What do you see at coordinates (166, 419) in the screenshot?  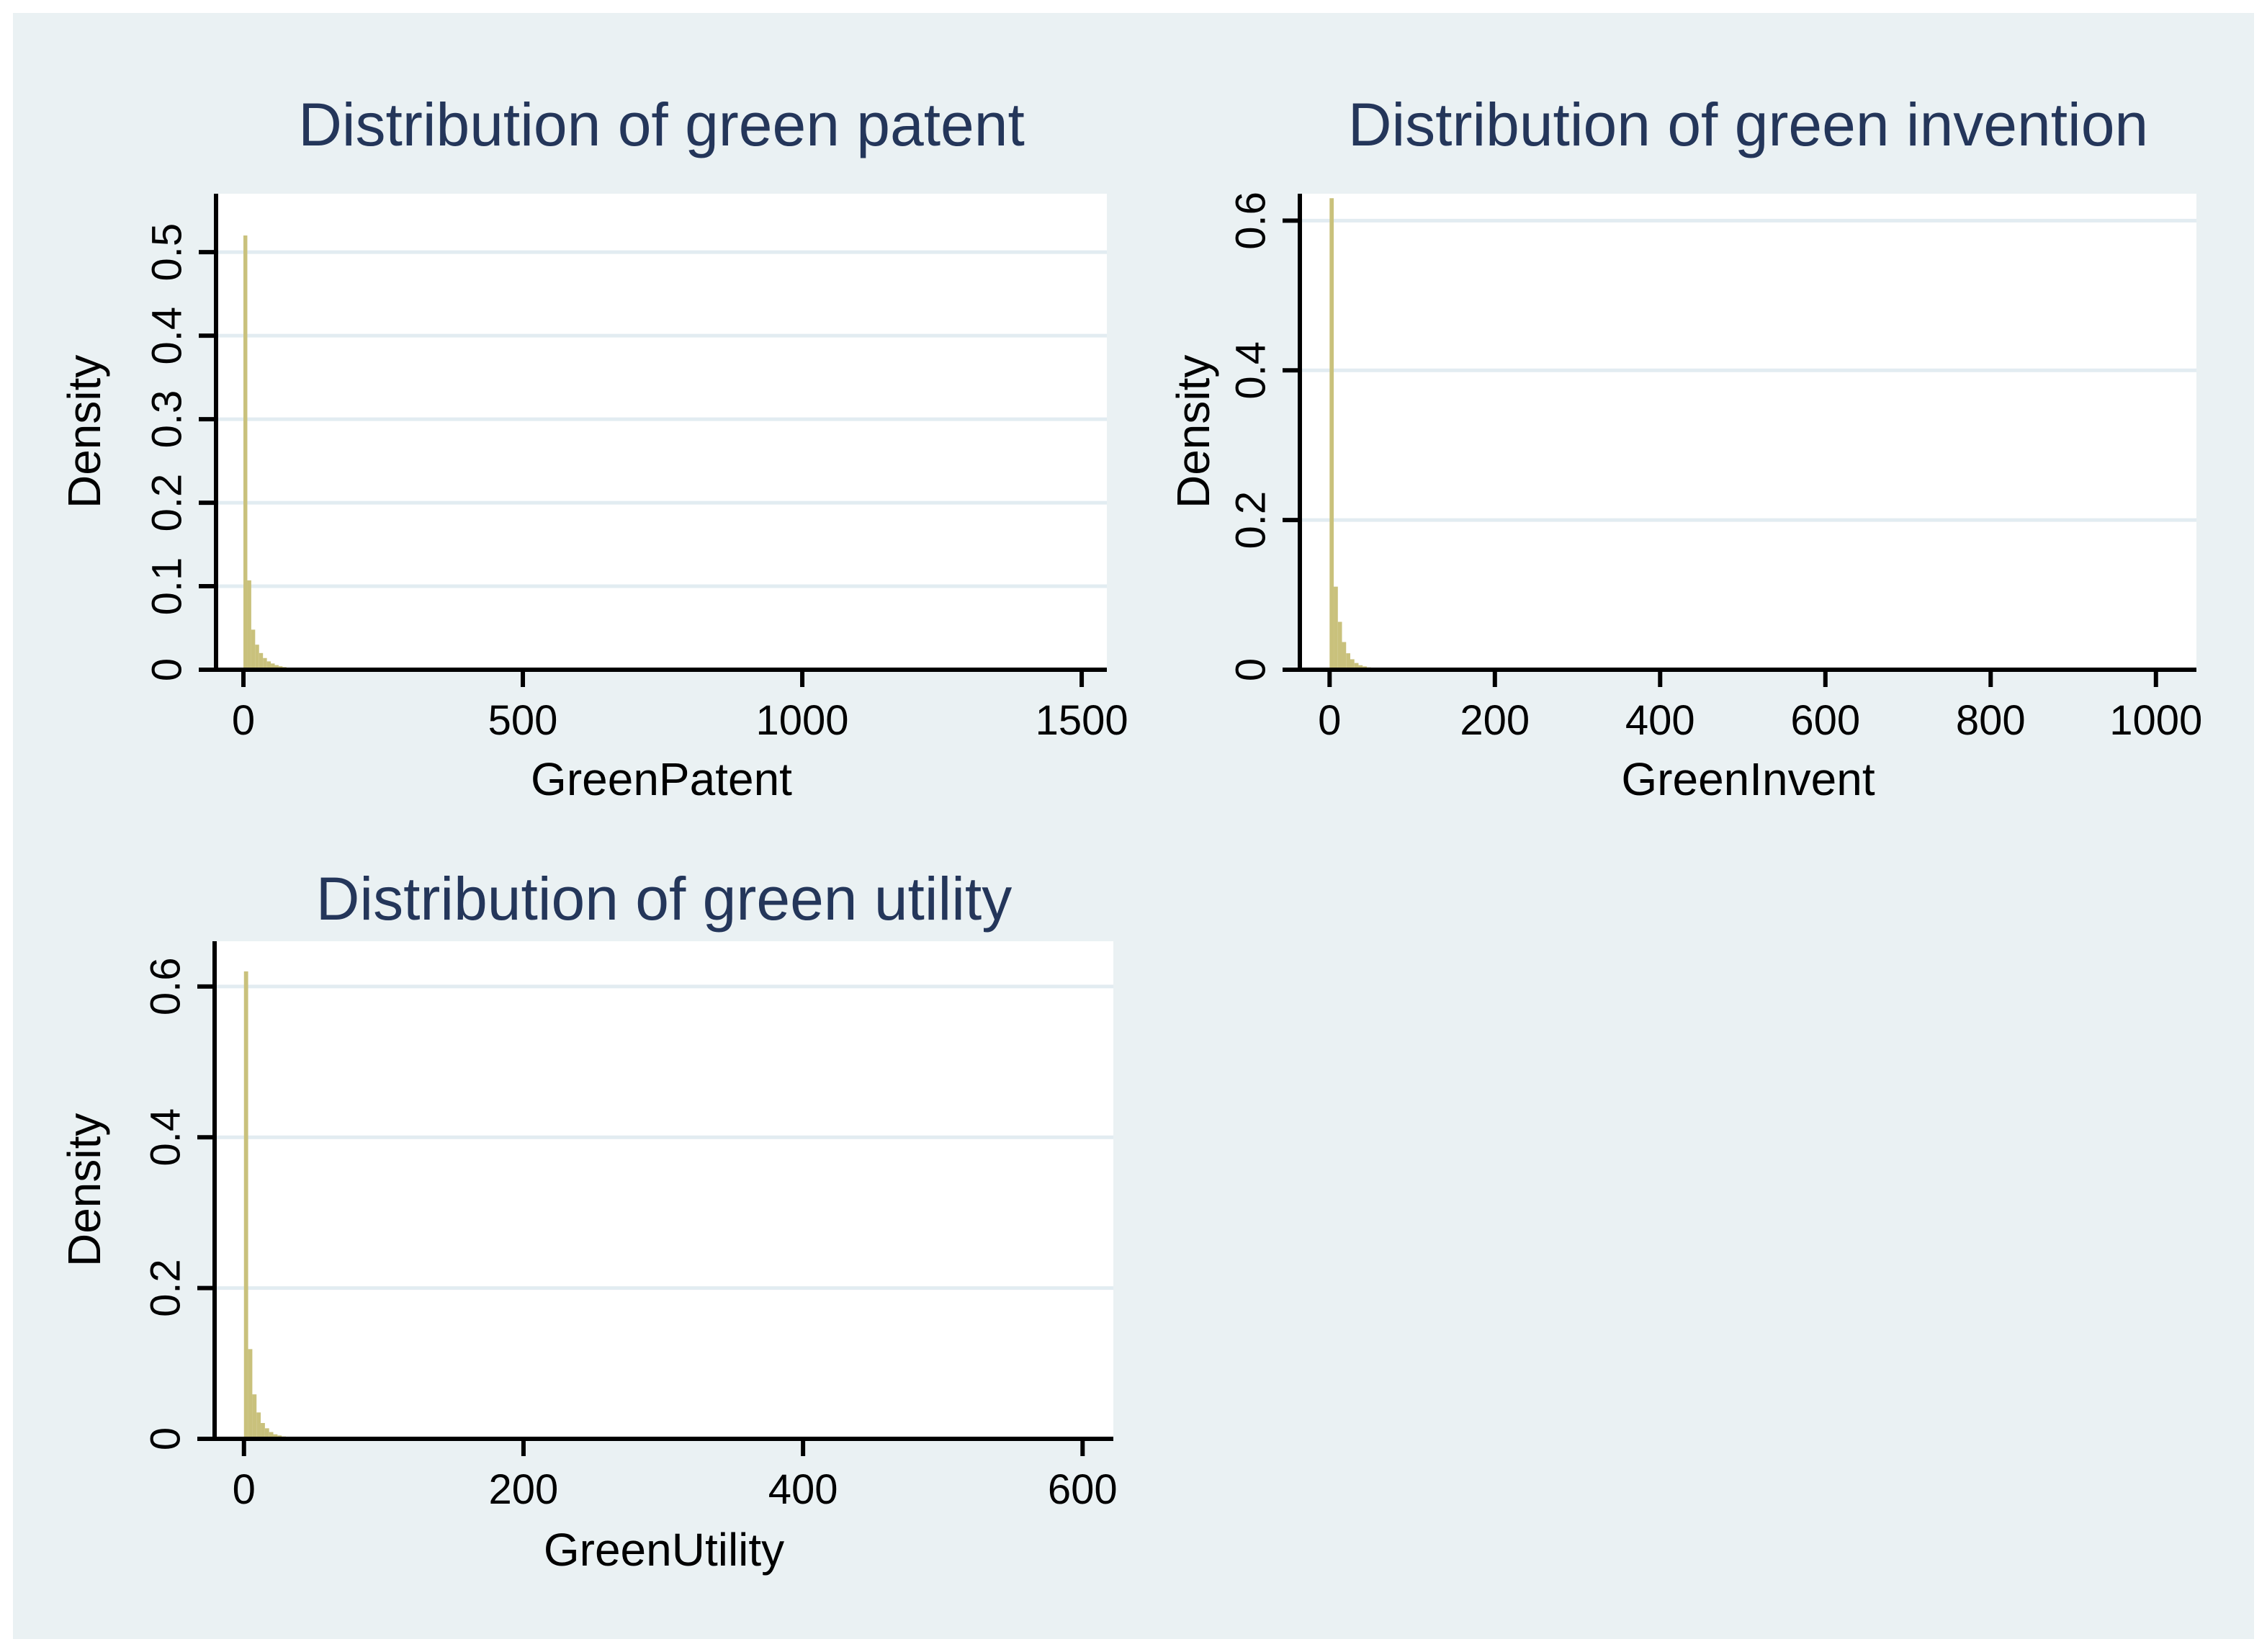 I see `y-tick-label: 0.3` at bounding box center [166, 419].